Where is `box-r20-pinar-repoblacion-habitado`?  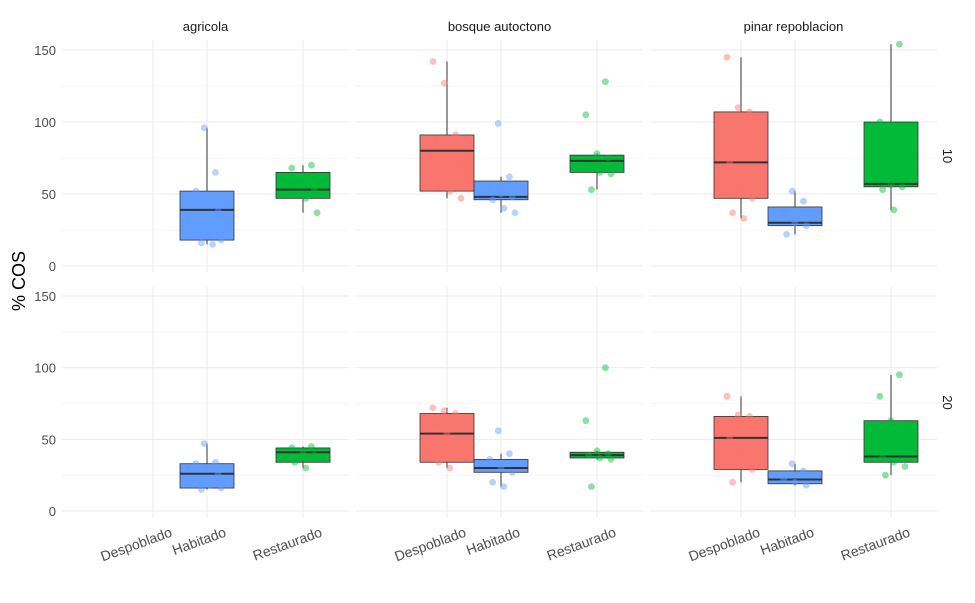
box-r20-pinar-repoblacion-habitado is located at coordinates (795, 477).